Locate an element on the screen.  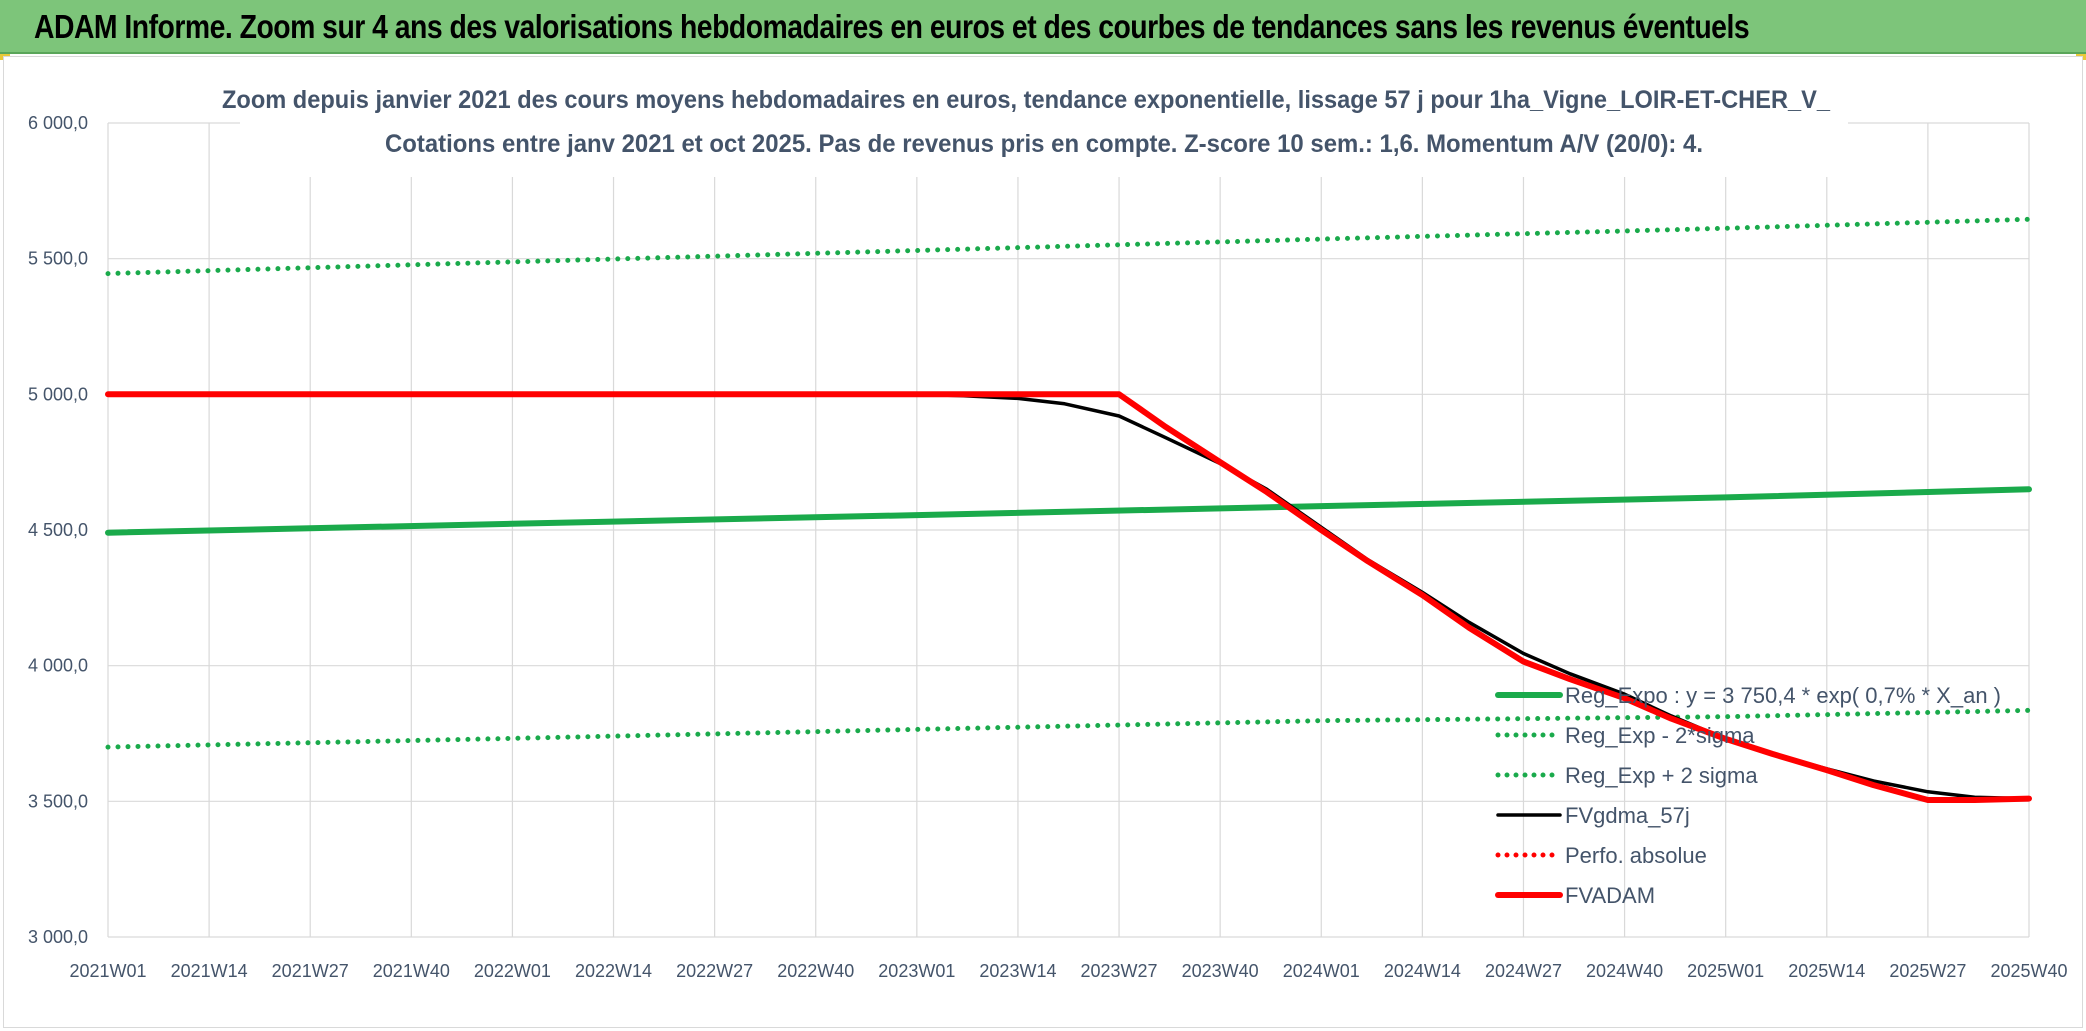
x-tick-label: 2023W14 is located at coordinates (1017, 971).